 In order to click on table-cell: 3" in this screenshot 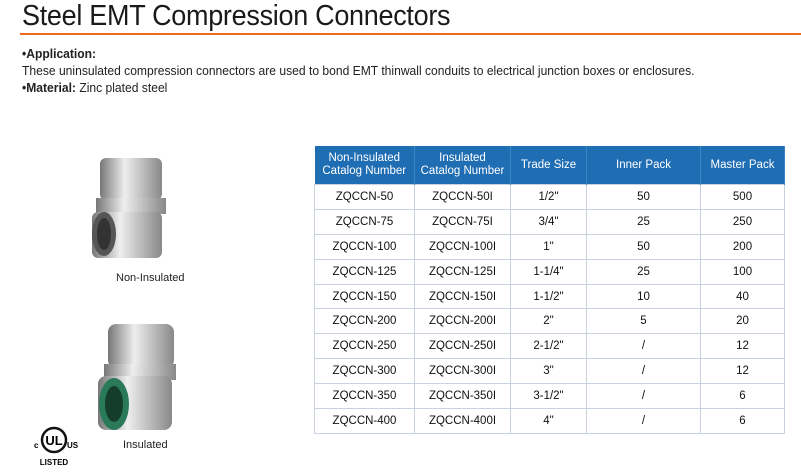, I will do `click(548, 371)`.